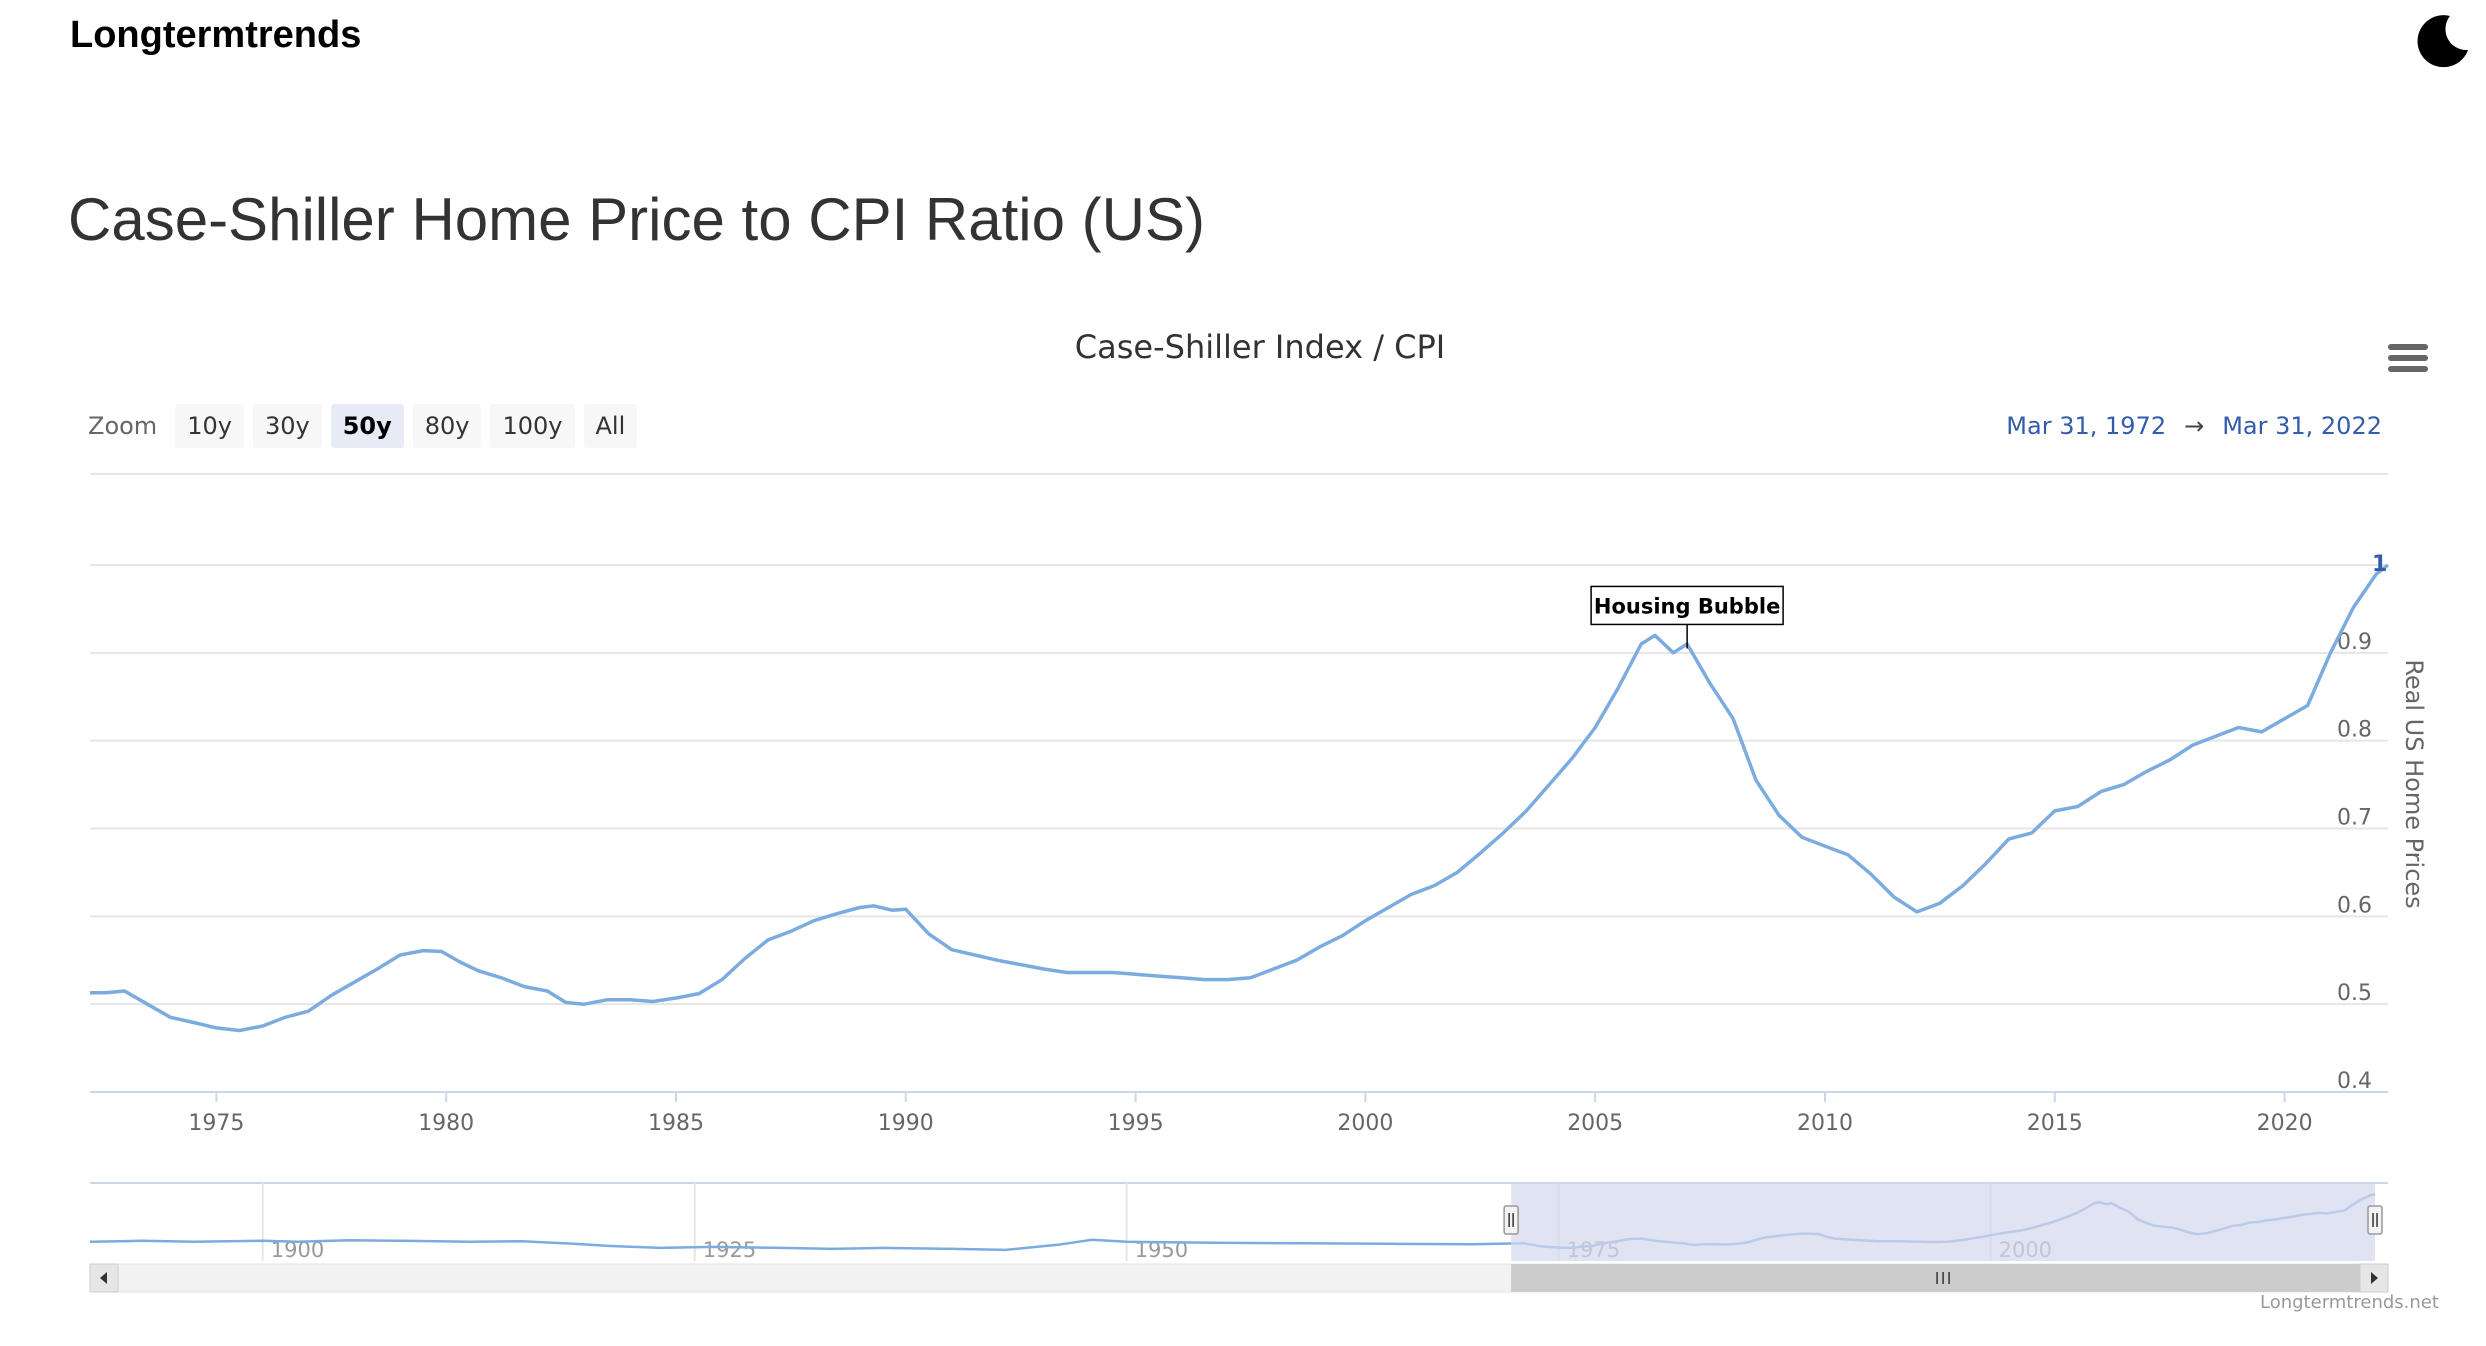  I want to click on navigator-tick-label: 1925, so click(729, 1250).